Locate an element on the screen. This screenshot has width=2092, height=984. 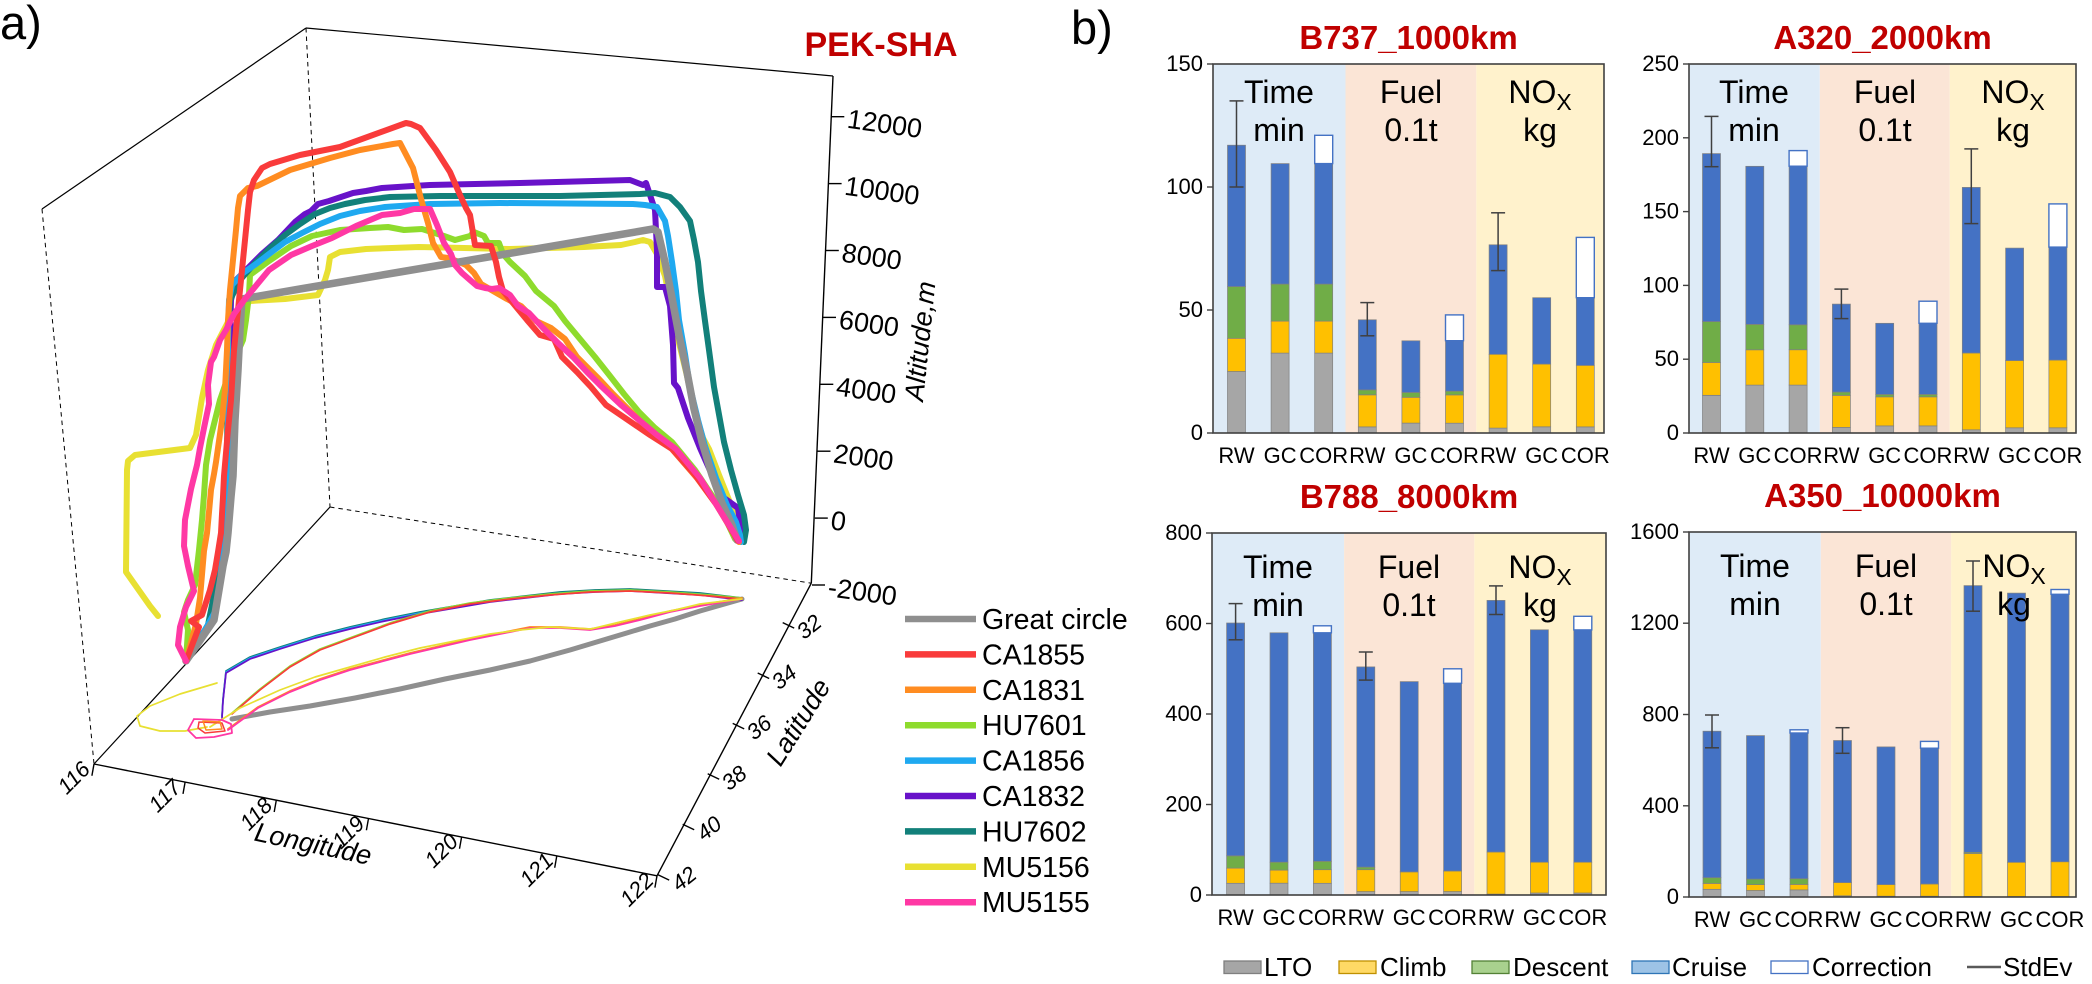
svg-text: 600 is located at coordinates (1183, 623).